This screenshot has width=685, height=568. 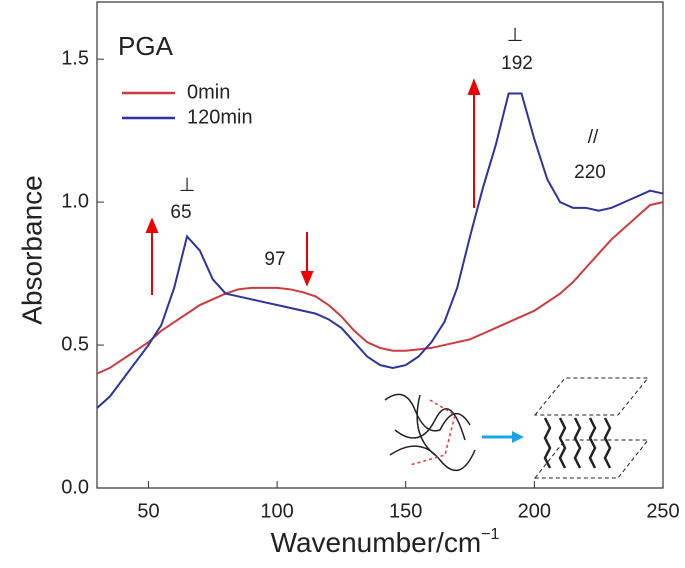 What do you see at coordinates (31, 249) in the screenshot?
I see `y-axis-label: Absorbance` at bounding box center [31, 249].